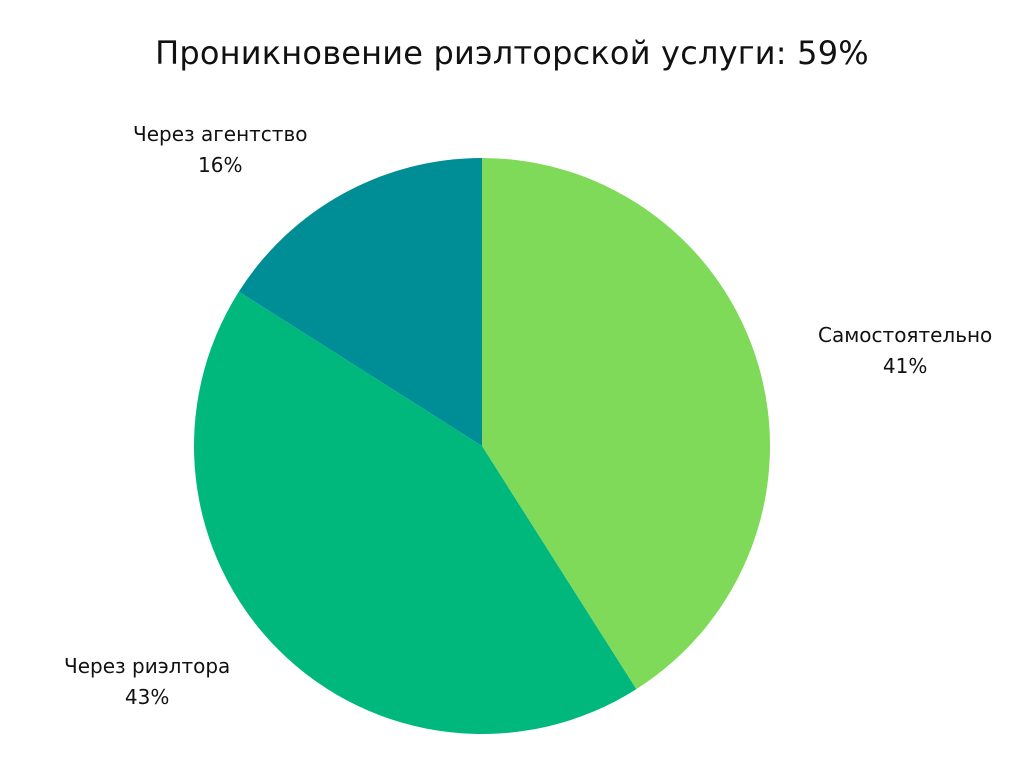  I want to click on slice-label-3: Через агентство 16%, so click(220, 150).